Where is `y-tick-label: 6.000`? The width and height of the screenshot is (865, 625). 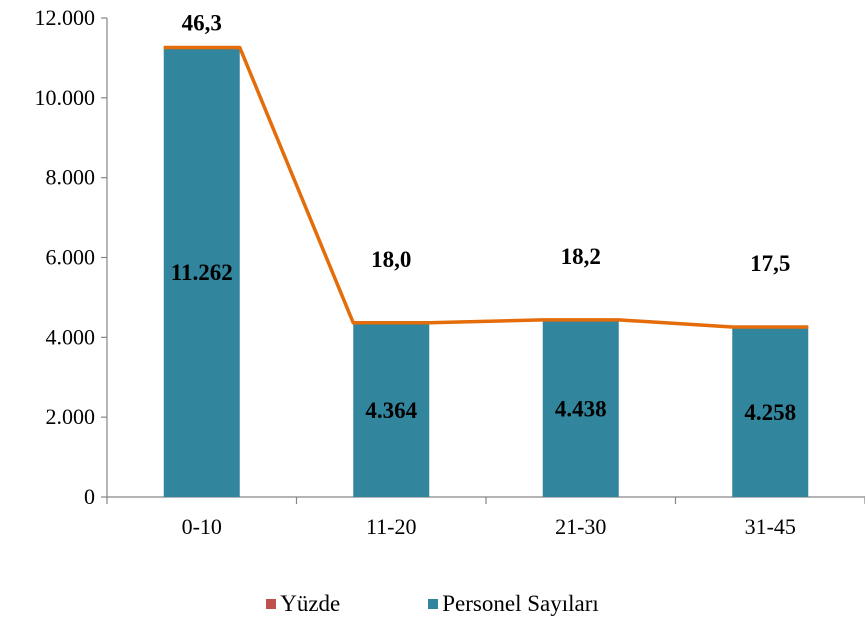 y-tick-label: 6.000 is located at coordinates (71, 257).